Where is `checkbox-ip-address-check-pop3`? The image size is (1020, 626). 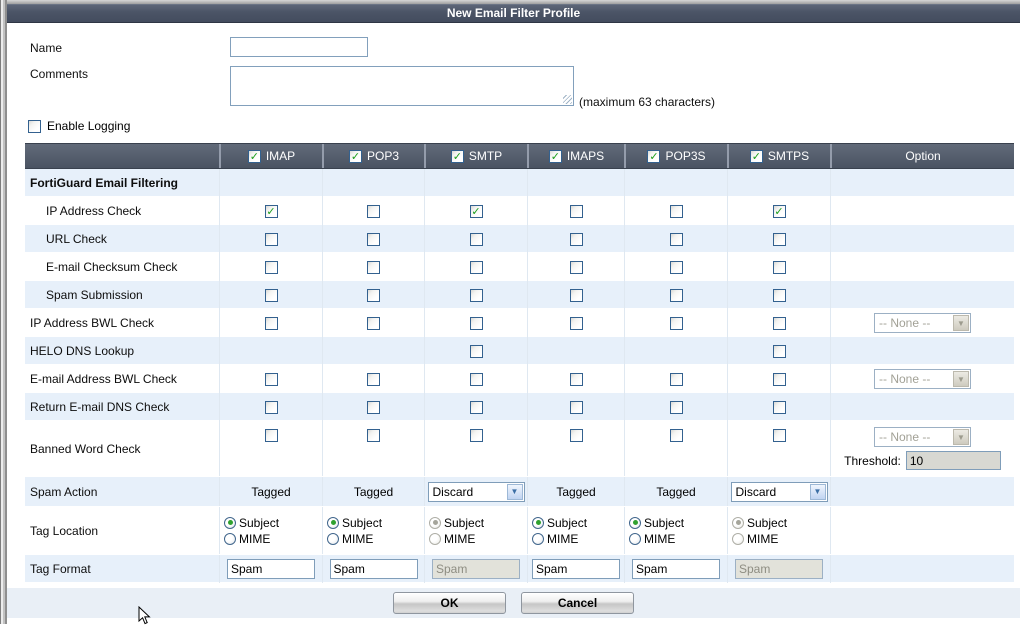
checkbox-ip-address-check-pop3 is located at coordinates (373, 211).